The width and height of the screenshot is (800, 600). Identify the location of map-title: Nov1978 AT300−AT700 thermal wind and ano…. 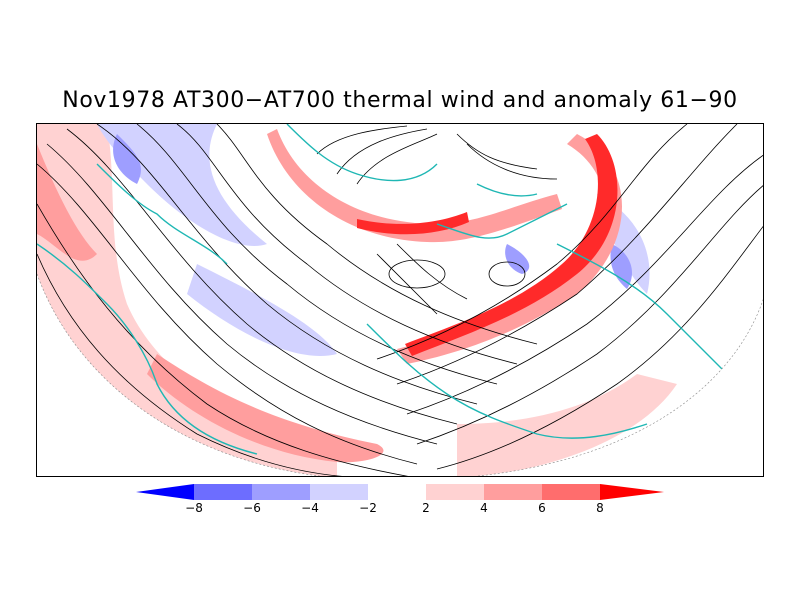
(400, 100).